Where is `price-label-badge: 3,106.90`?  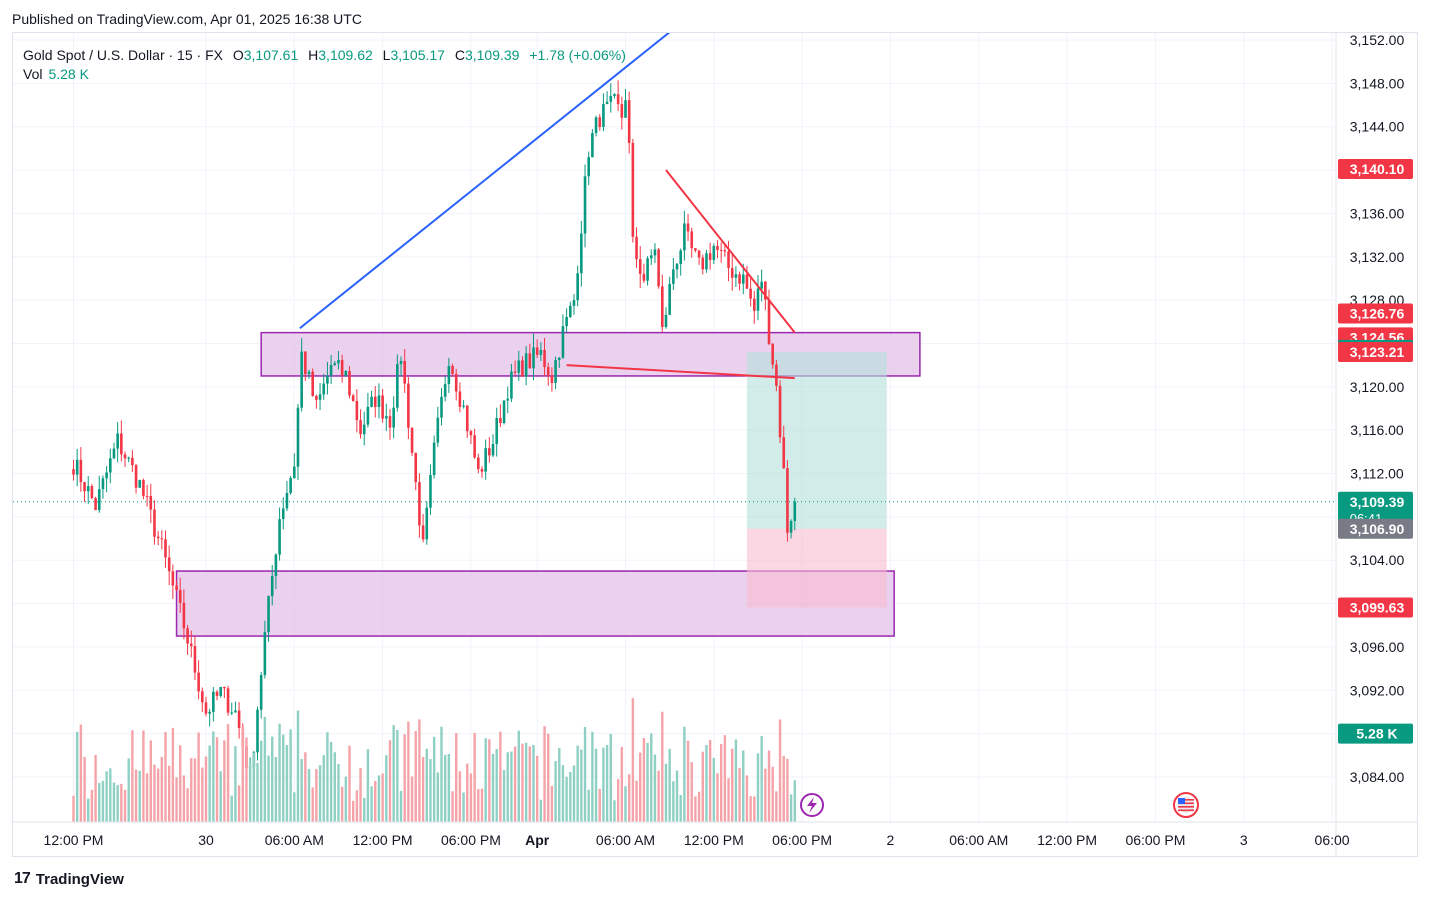
price-label-badge: 3,106.90 is located at coordinates (1375, 528).